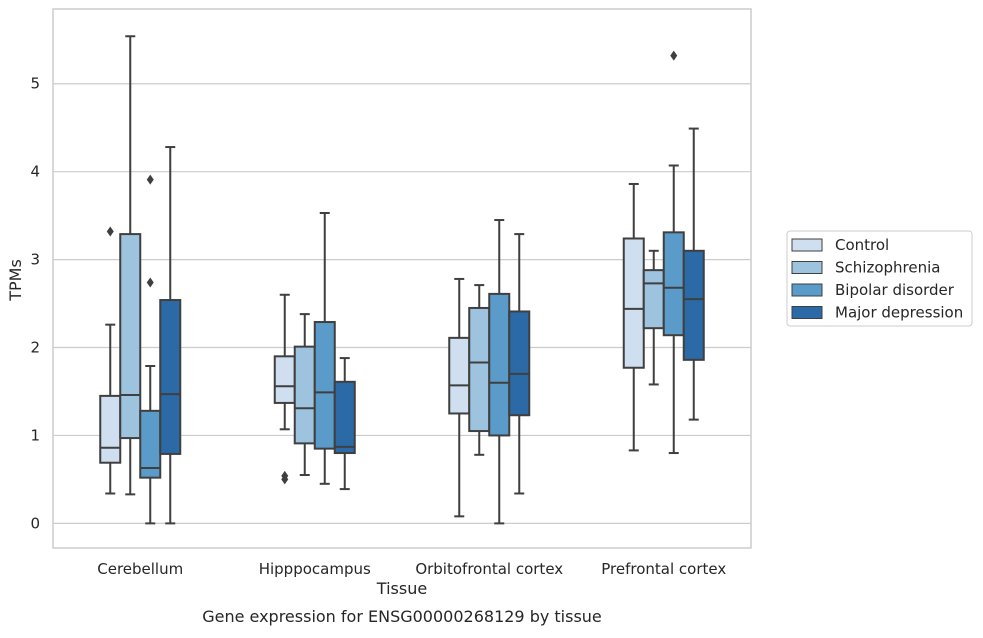  I want to click on legend-frame, so click(879, 278).